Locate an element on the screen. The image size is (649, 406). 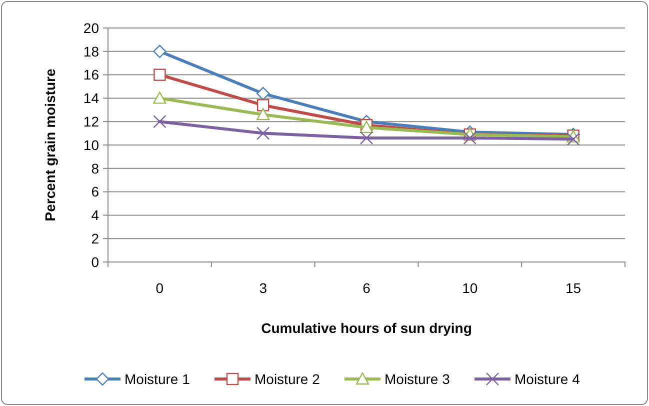
y-axis-title: Percent grain moisture is located at coordinates (50, 145).